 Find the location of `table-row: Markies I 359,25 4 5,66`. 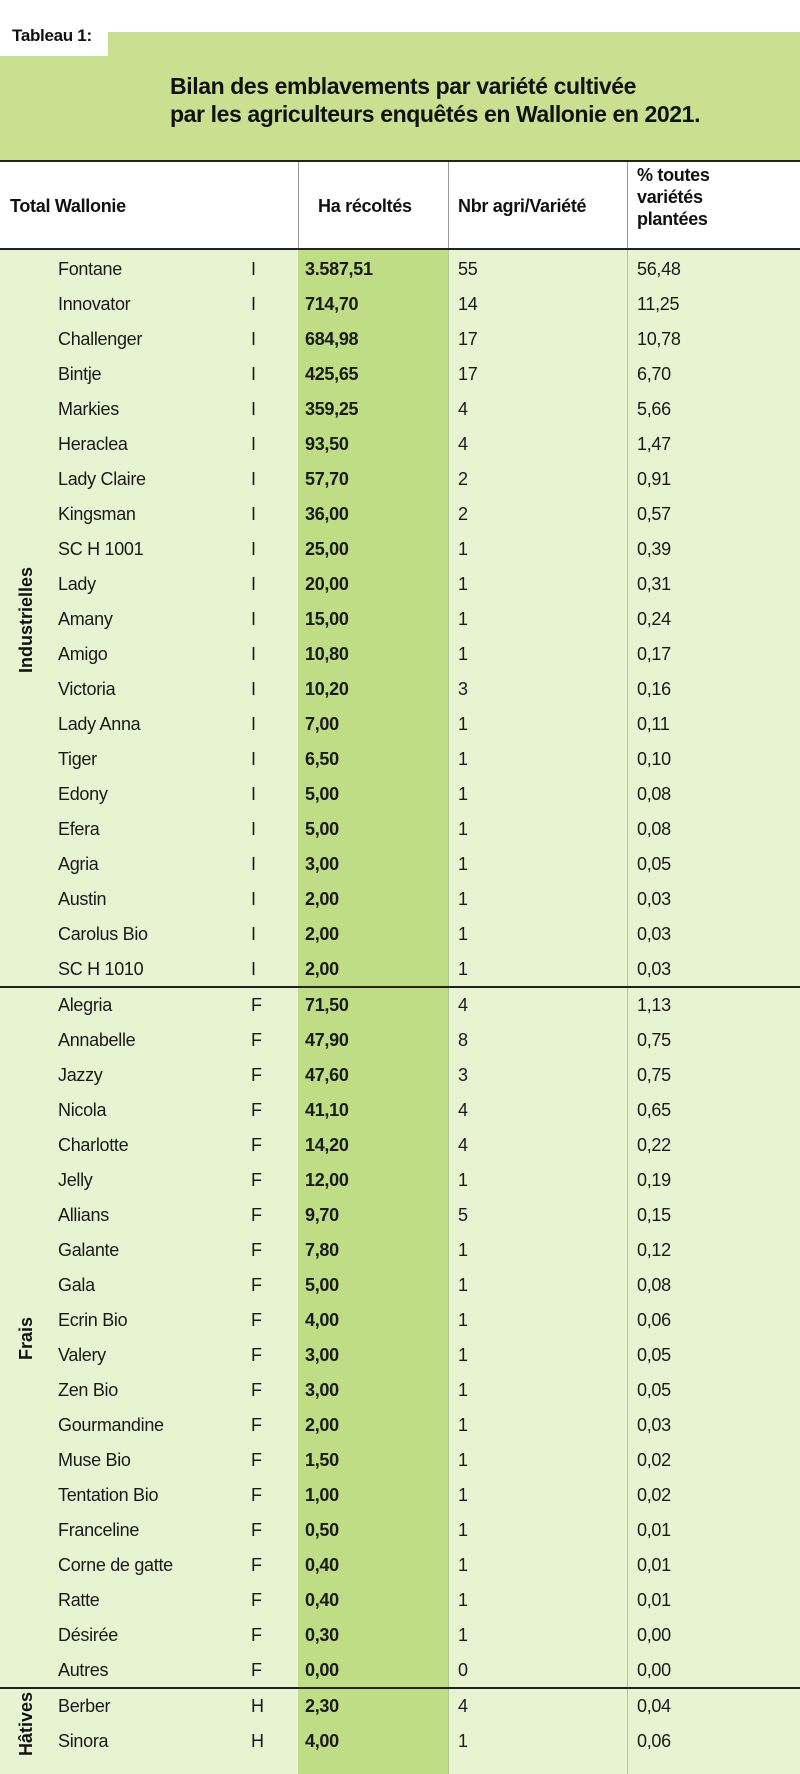

table-row: Markies I 359,25 4 5,66 is located at coordinates (400, 409).